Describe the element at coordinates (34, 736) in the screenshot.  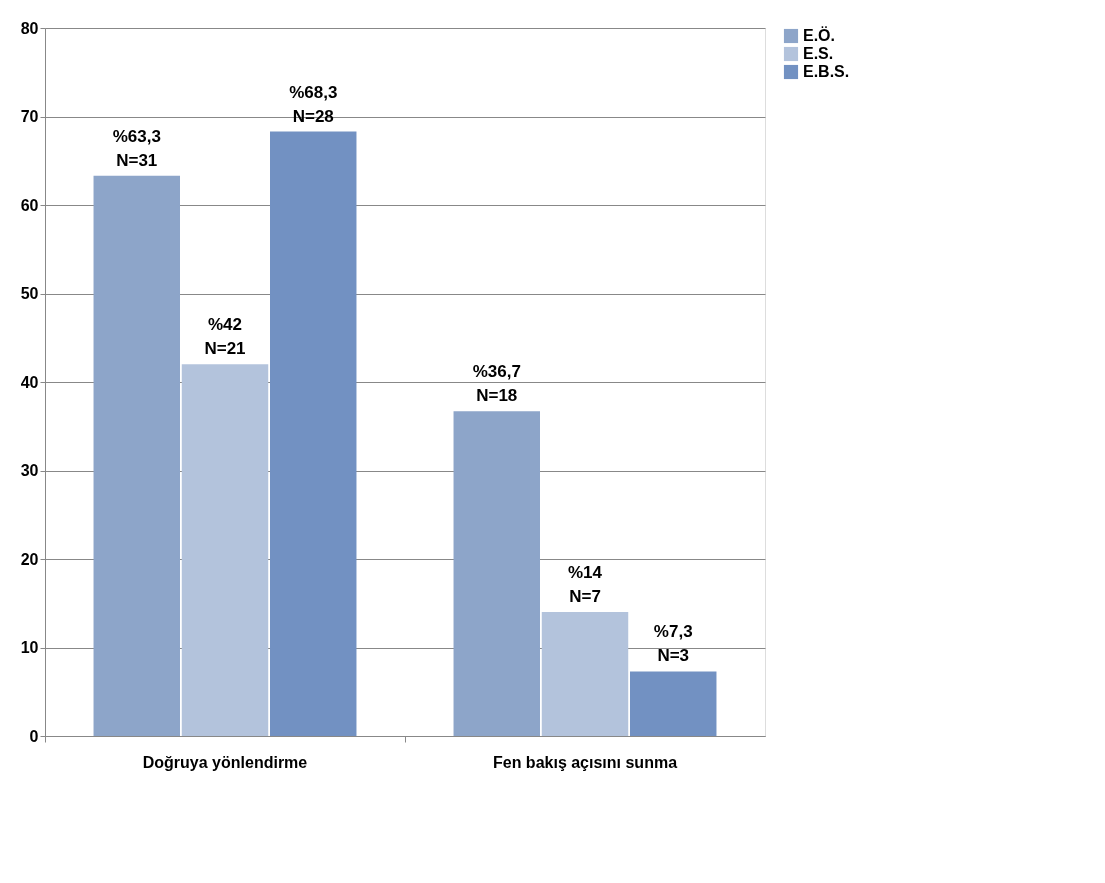
I see `y-tick-label: 0` at that location.